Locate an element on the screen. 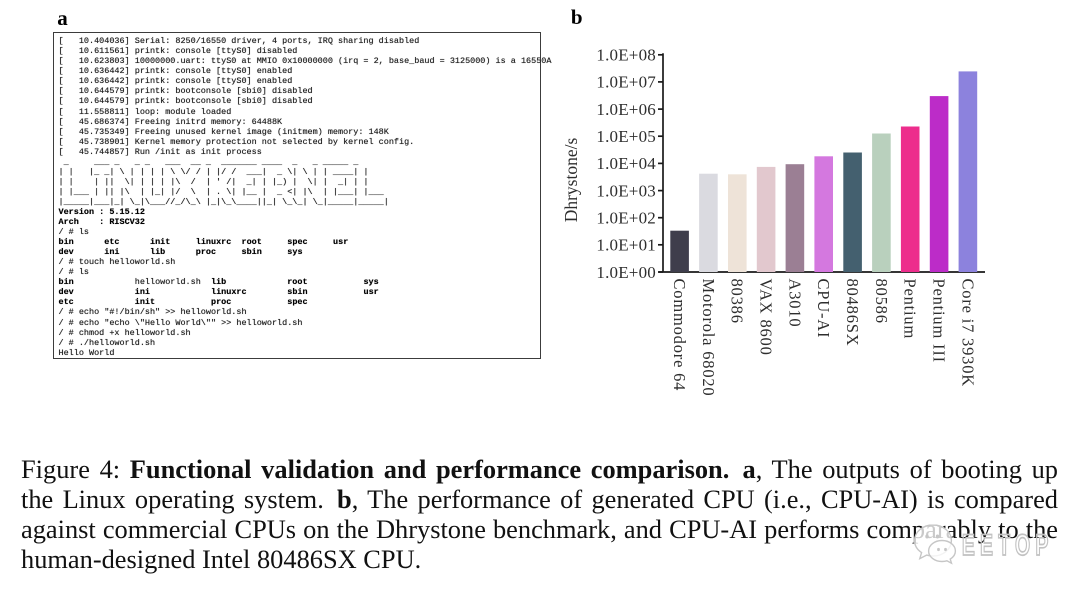  svg-text: 1.0E+02 is located at coordinates (626, 218).